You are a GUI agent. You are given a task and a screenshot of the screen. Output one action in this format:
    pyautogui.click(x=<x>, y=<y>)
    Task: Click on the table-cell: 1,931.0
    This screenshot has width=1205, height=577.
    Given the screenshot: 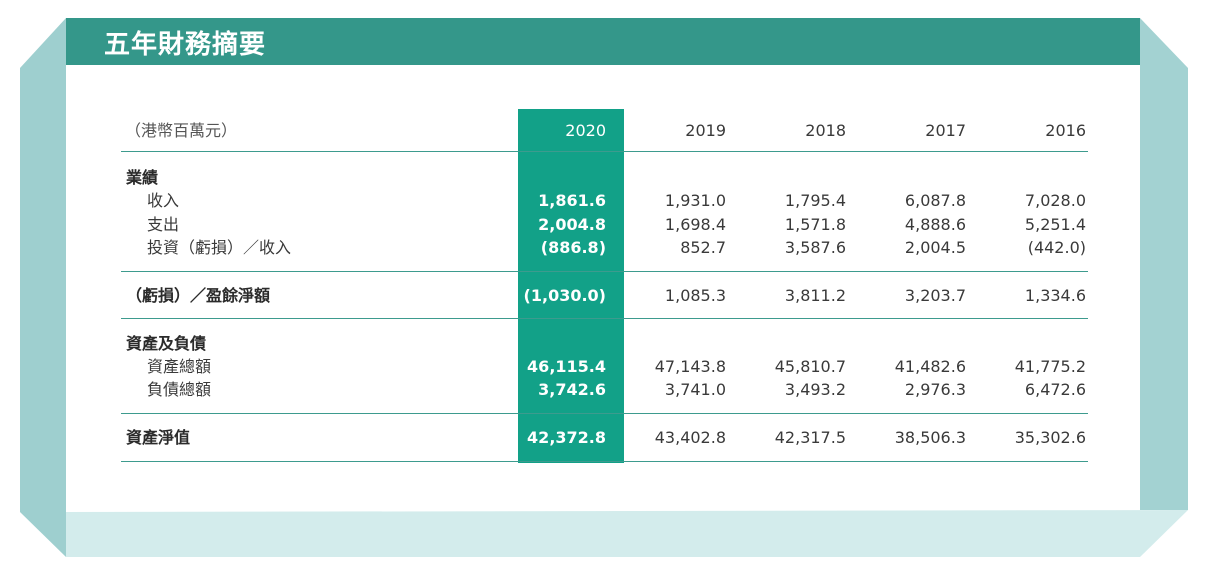 What is the action you would take?
    pyautogui.click(x=695, y=200)
    